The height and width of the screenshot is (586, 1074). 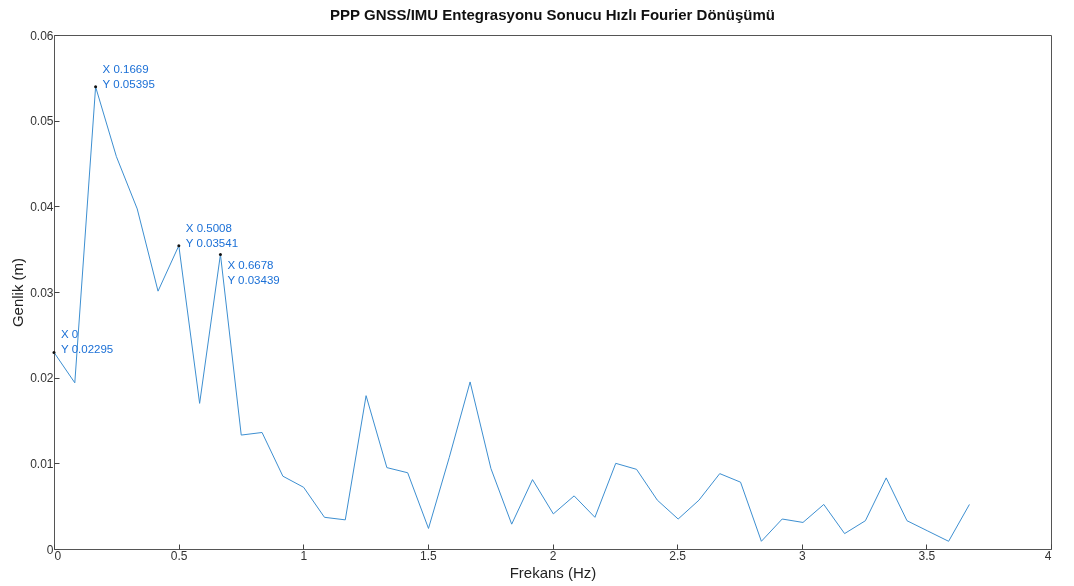 I want to click on x-tick-label: 3, so click(x=802, y=555).